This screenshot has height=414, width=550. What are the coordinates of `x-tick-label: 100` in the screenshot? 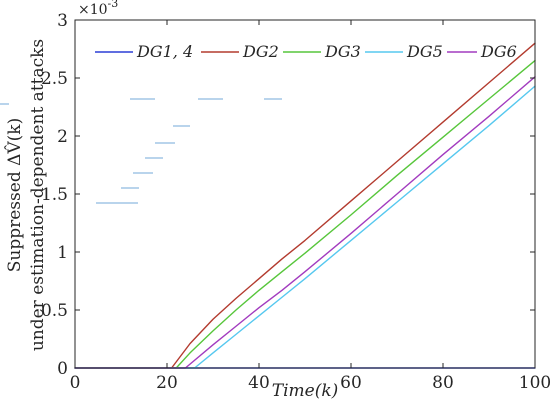 It's located at (534, 383).